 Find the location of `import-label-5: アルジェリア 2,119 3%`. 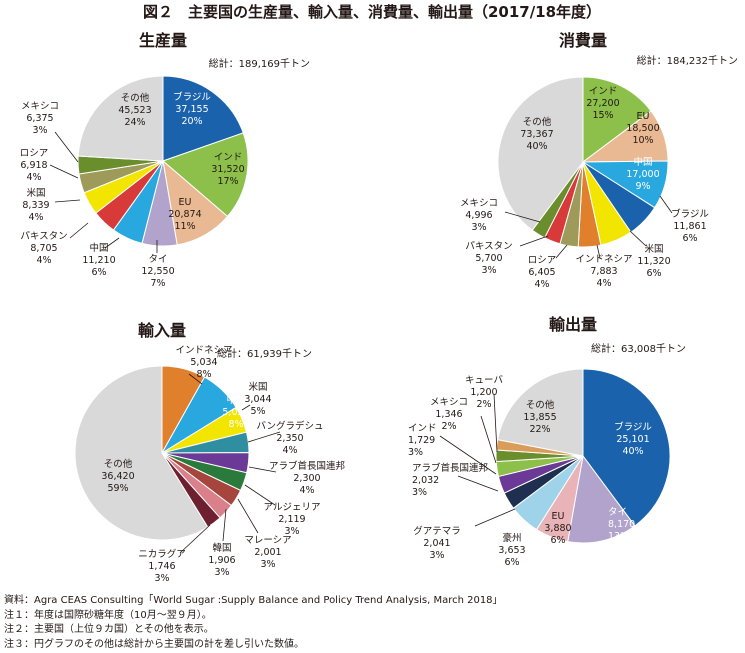

import-label-5: アルジェリア 2,119 3% is located at coordinates (292, 519).